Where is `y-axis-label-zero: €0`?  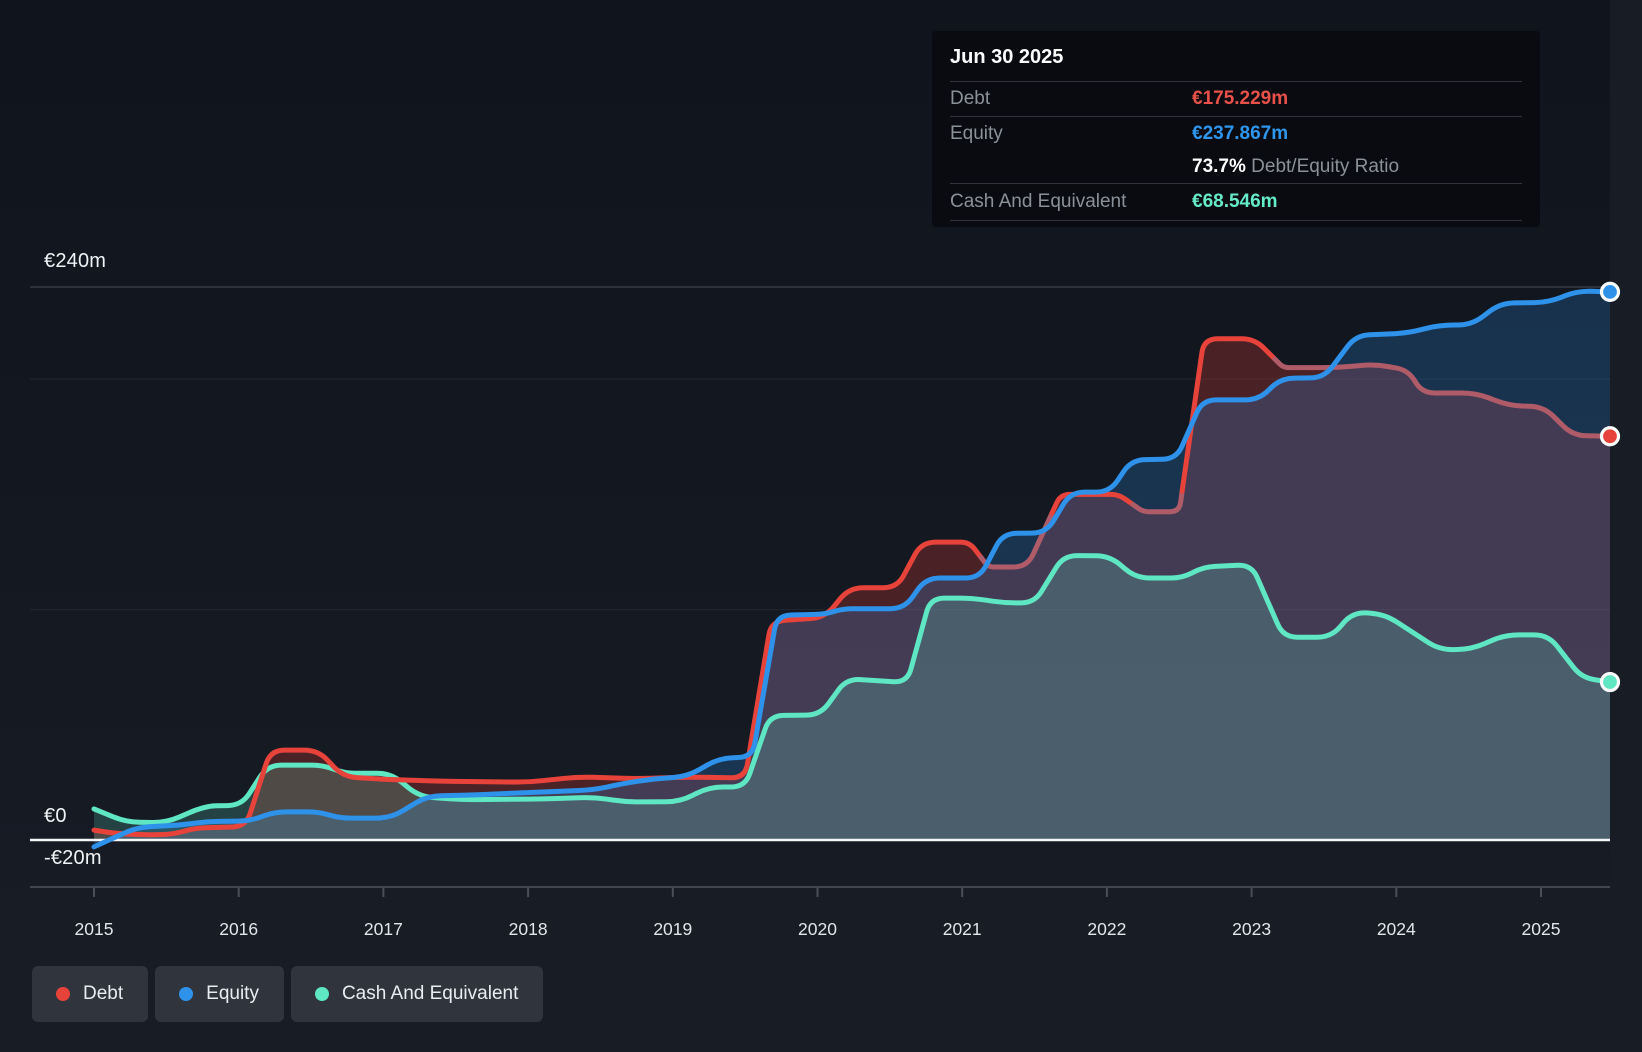 y-axis-label-zero: €0 is located at coordinates (55, 816).